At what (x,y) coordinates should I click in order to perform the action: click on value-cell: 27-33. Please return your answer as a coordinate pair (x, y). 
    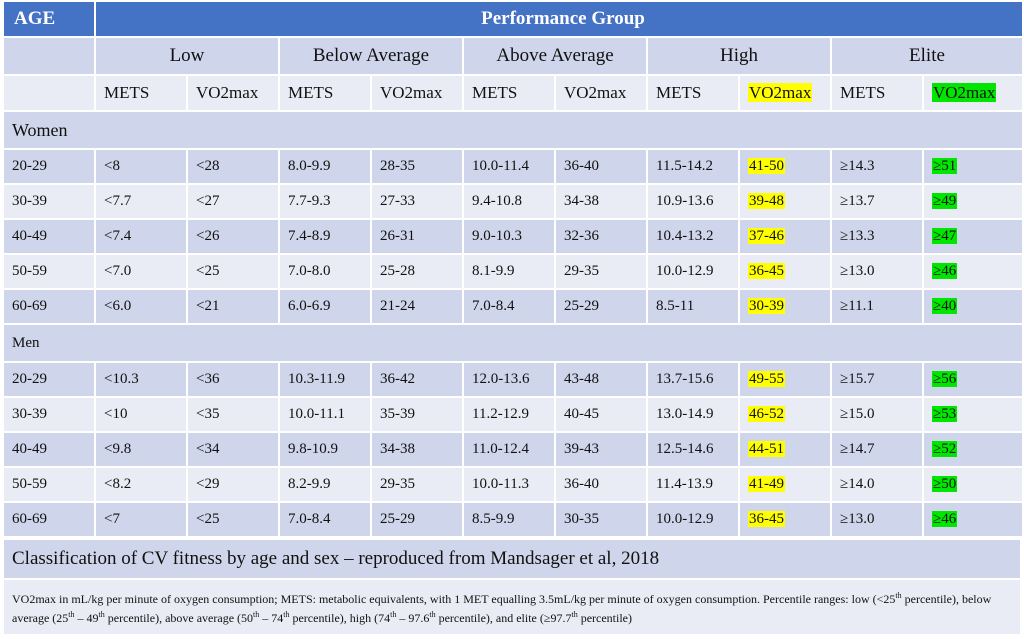
    Looking at the image, I should click on (417, 201).